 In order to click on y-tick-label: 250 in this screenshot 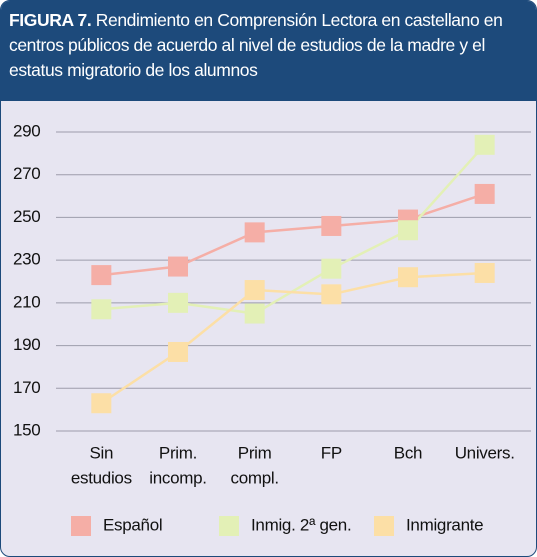, I will do `click(26, 216)`.